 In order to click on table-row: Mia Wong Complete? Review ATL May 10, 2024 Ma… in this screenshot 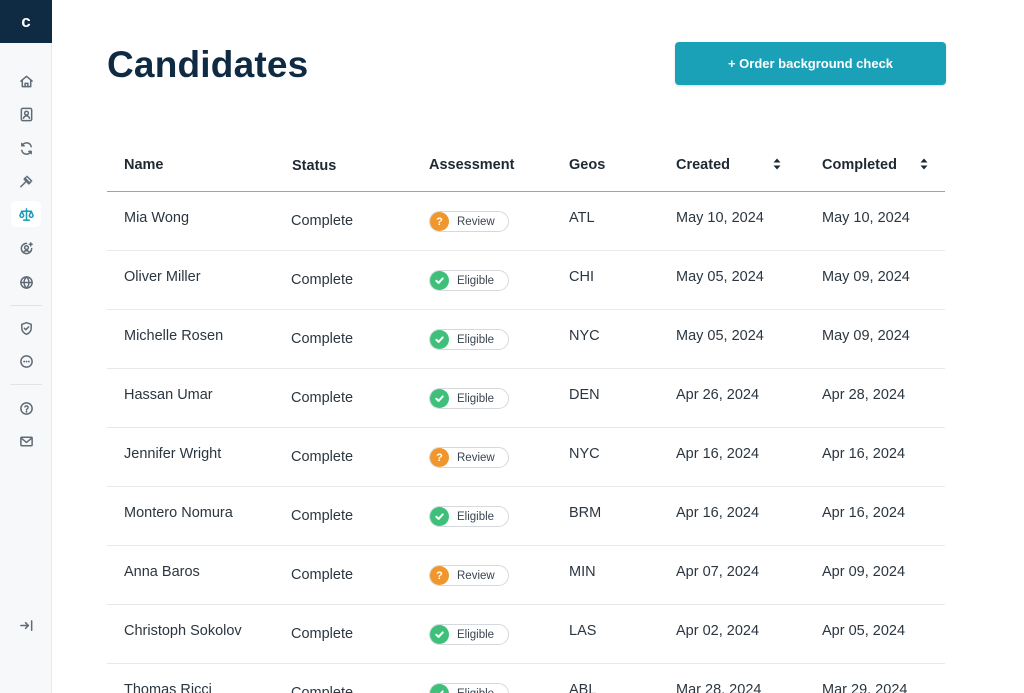, I will do `click(526, 221)`.